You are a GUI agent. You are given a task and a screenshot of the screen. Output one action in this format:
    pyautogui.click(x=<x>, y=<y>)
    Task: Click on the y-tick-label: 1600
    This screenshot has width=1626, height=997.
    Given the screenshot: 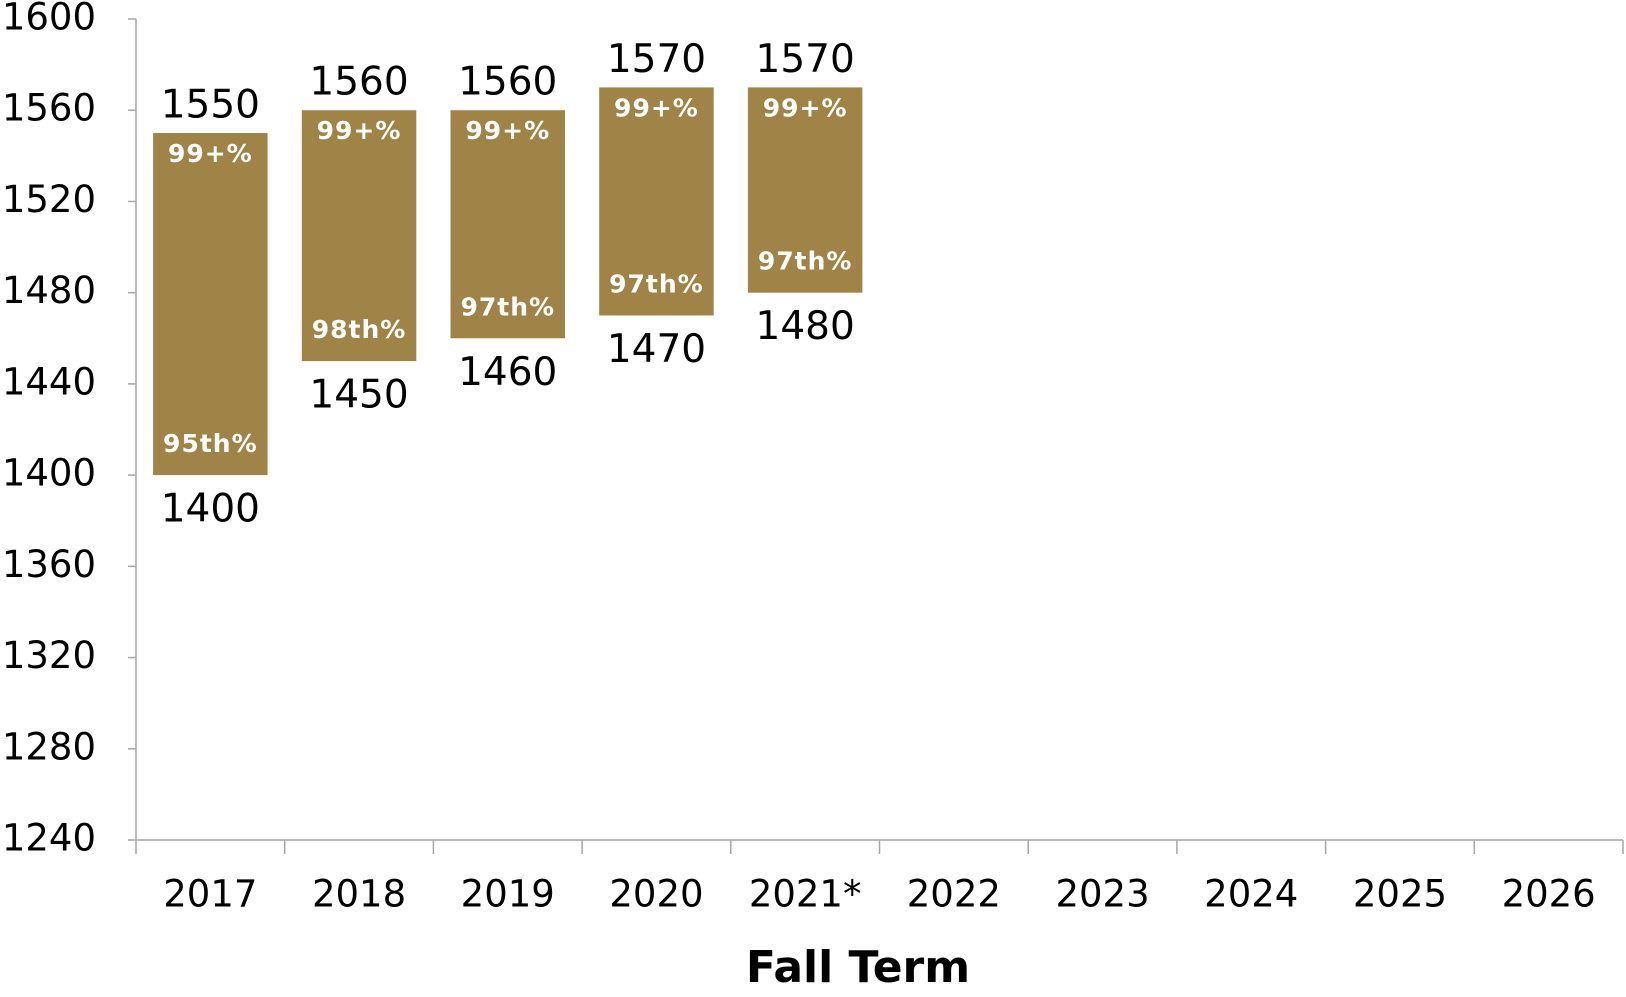 What is the action you would take?
    pyautogui.click(x=49, y=19)
    